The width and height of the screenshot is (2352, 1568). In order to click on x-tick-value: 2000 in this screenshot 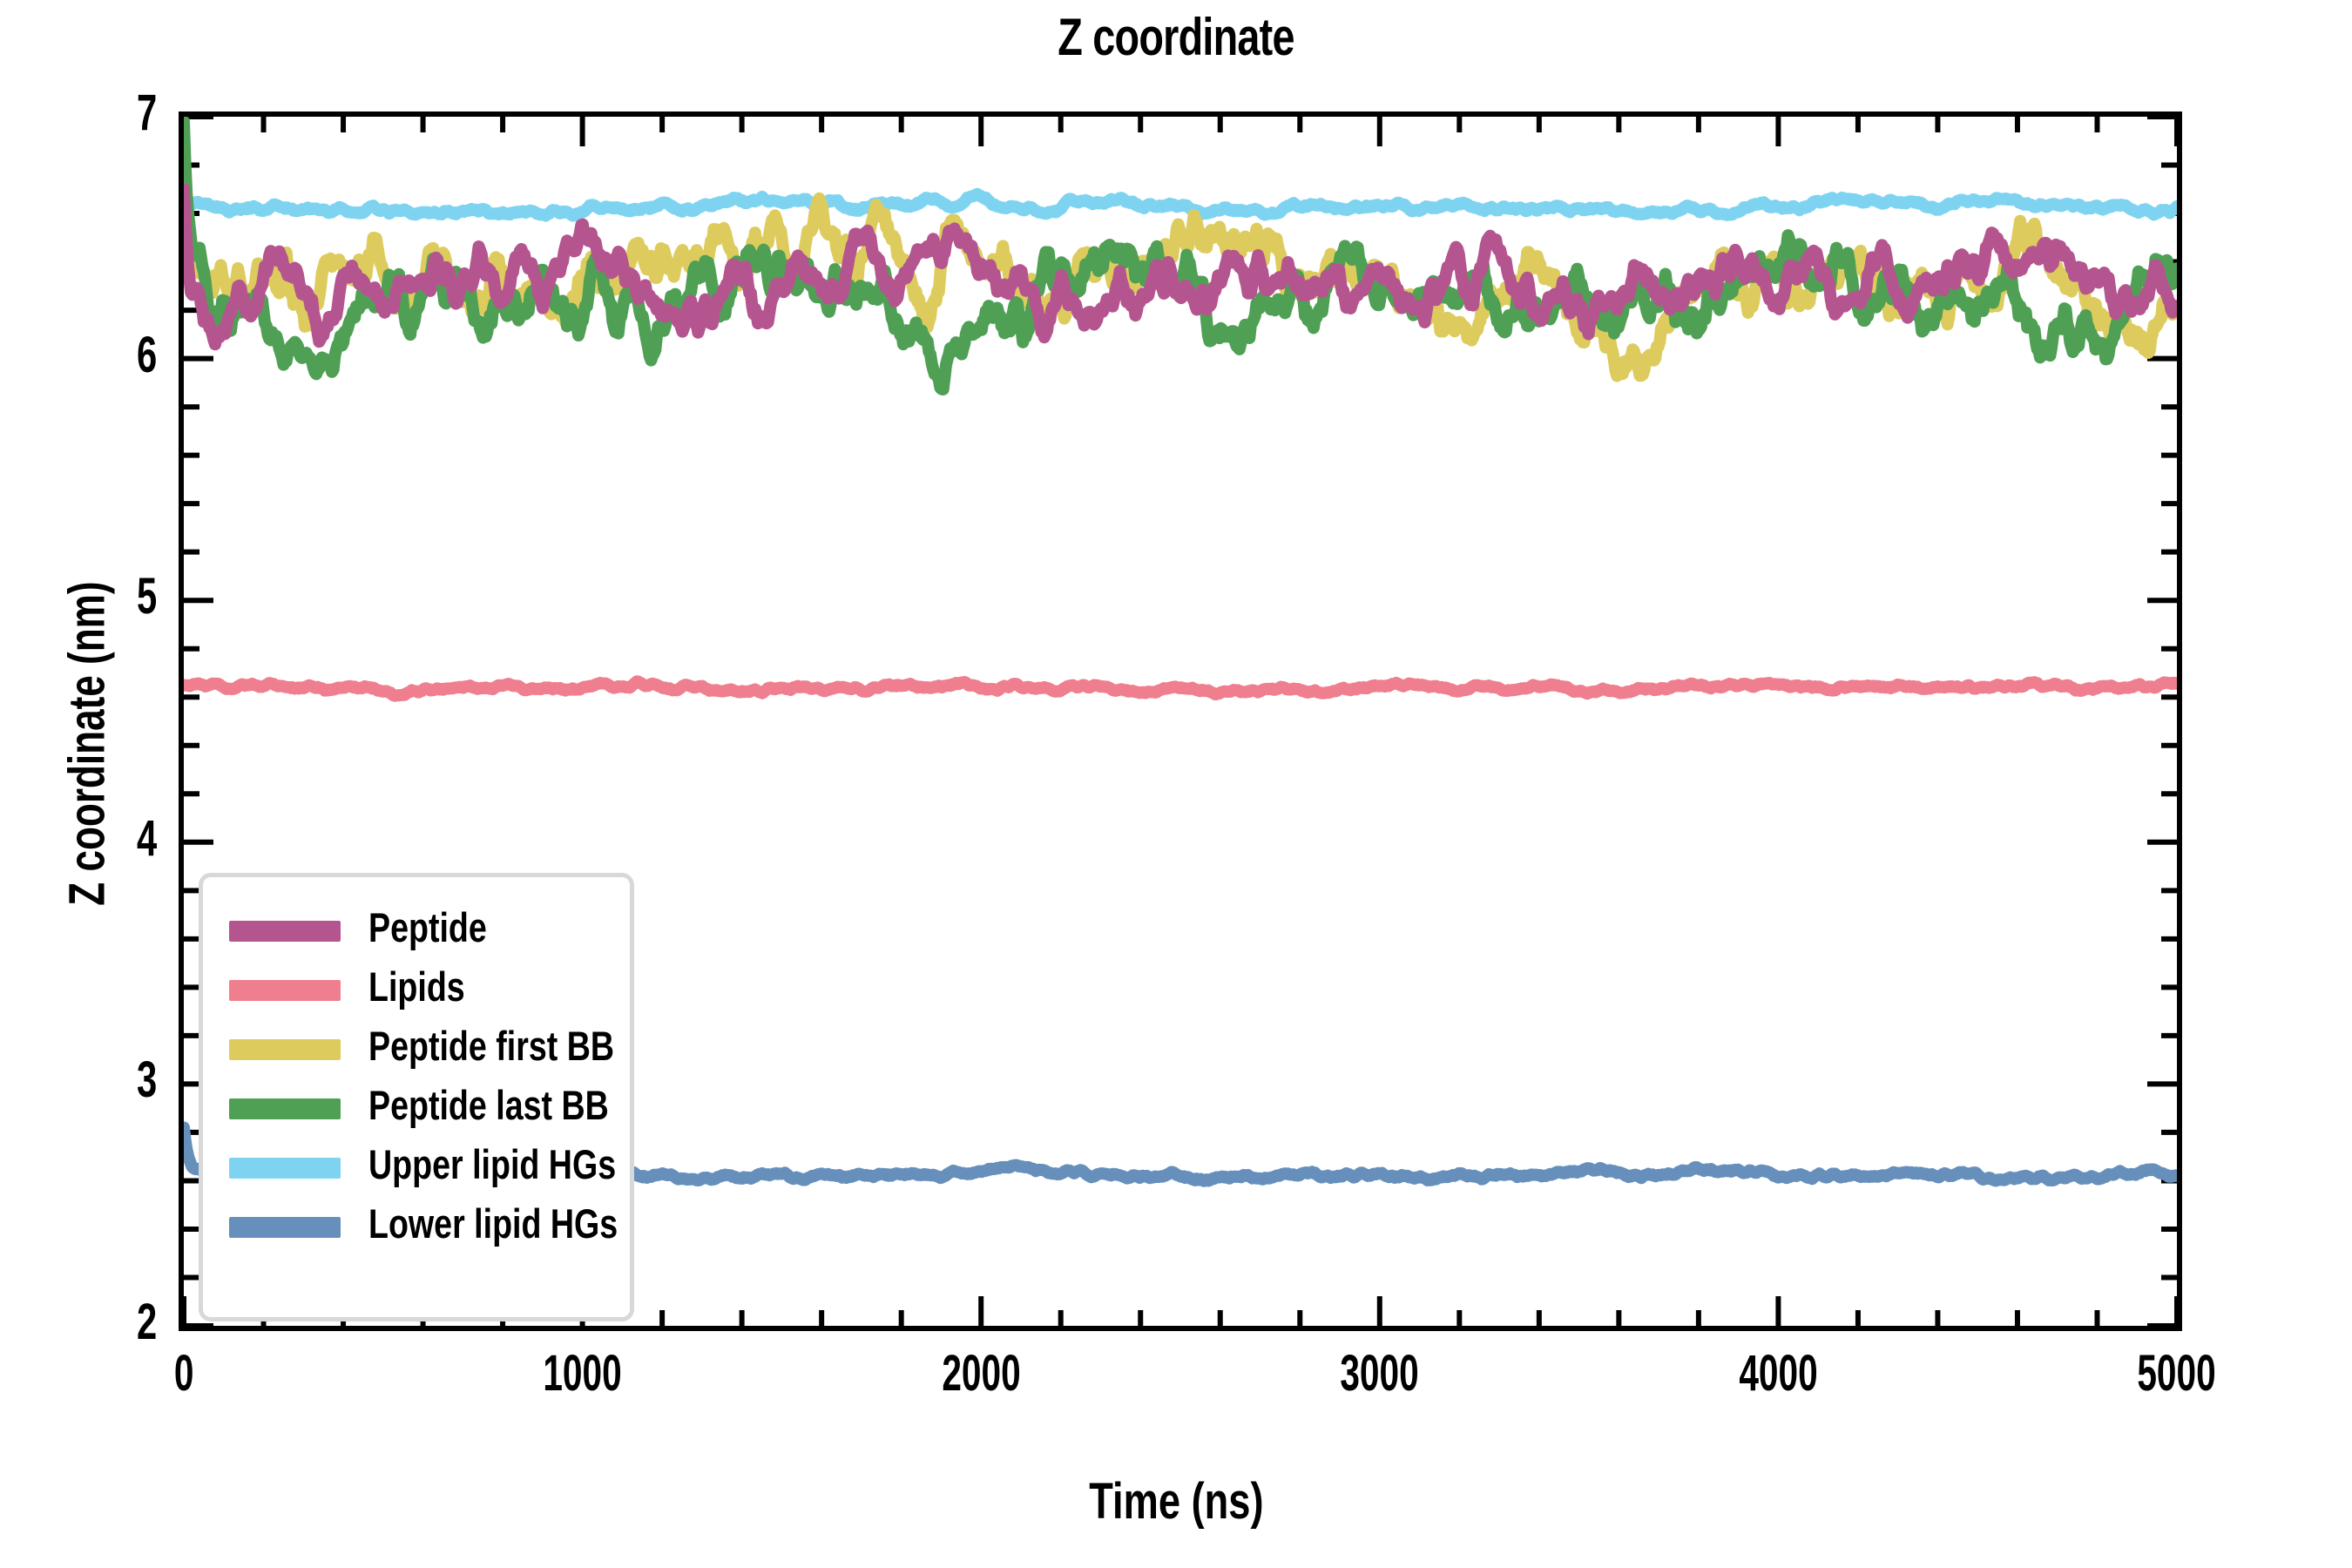, I will do `click(982, 1373)`.